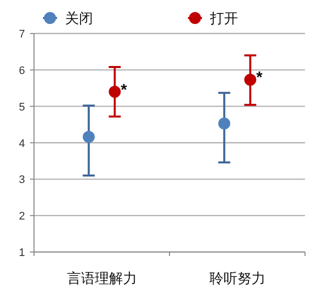 The image size is (320, 295). Describe the element at coordinates (101, 278) in the screenshot. I see `x-tick-label: 言语理解力` at that location.